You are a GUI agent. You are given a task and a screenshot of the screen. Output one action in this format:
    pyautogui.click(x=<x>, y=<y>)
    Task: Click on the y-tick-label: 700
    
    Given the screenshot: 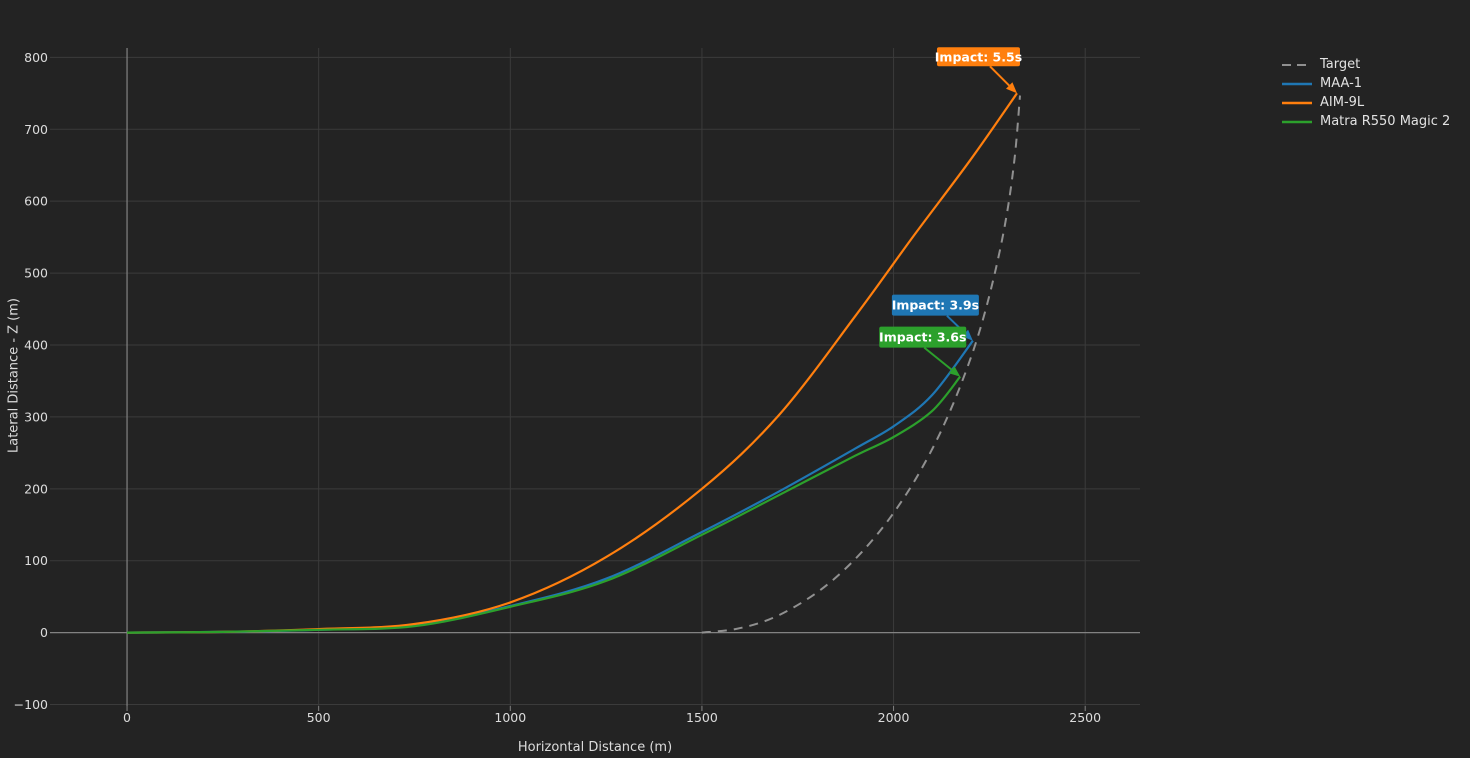 What is the action you would take?
    pyautogui.click(x=36, y=129)
    